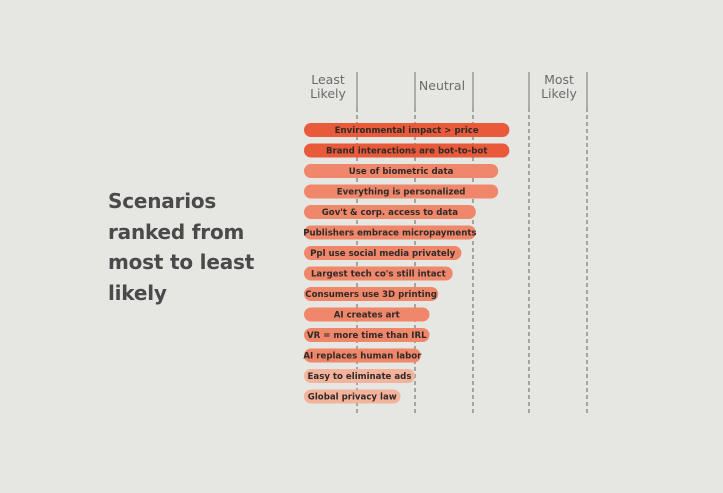 This screenshot has height=493, width=723. I want to click on bar-label-13: Easy to eliminate ads, so click(360, 377).